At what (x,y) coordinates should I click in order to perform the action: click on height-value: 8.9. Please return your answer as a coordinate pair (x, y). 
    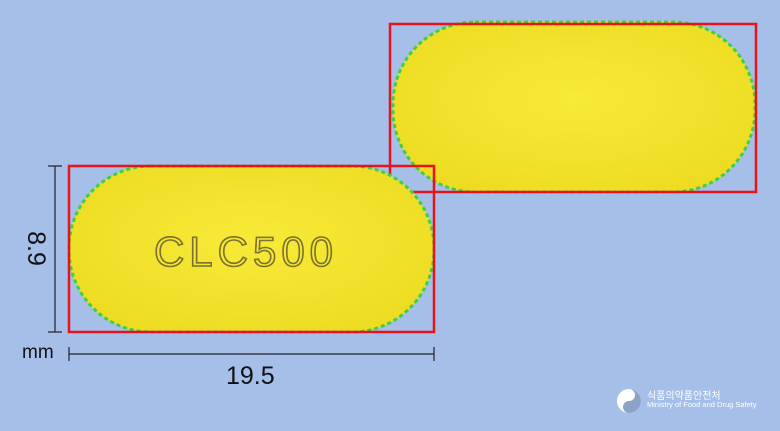
    Looking at the image, I should click on (35, 248).